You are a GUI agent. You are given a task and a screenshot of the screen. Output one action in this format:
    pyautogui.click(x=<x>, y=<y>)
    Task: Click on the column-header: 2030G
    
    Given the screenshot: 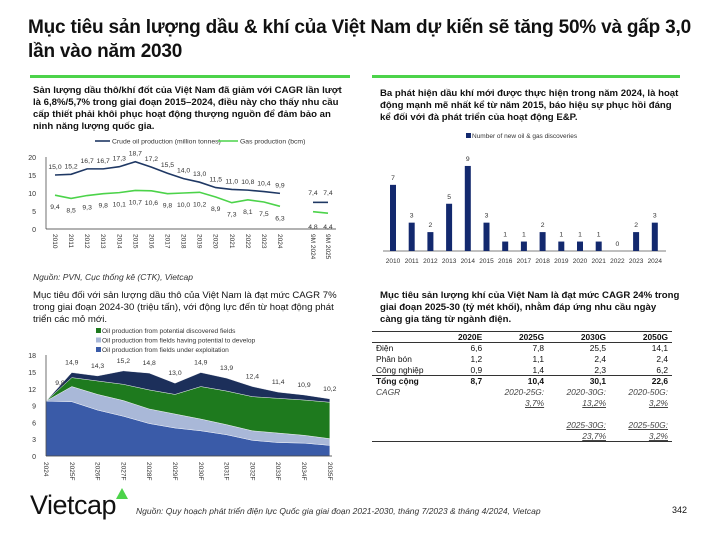 What is the action you would take?
    pyautogui.click(x=593, y=337)
    